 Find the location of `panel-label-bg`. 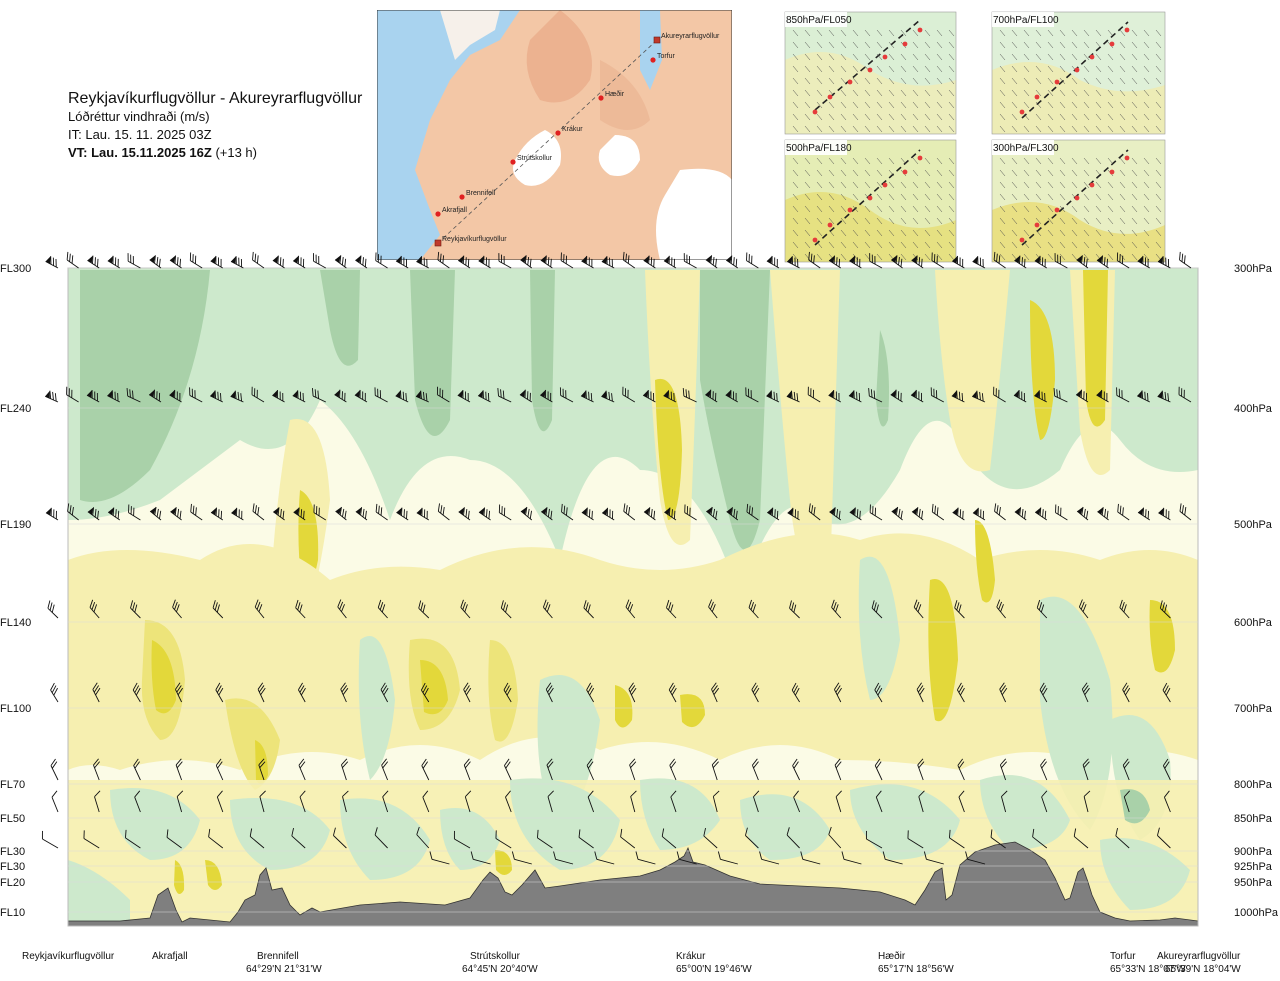

panel-label-bg is located at coordinates (816, 147).